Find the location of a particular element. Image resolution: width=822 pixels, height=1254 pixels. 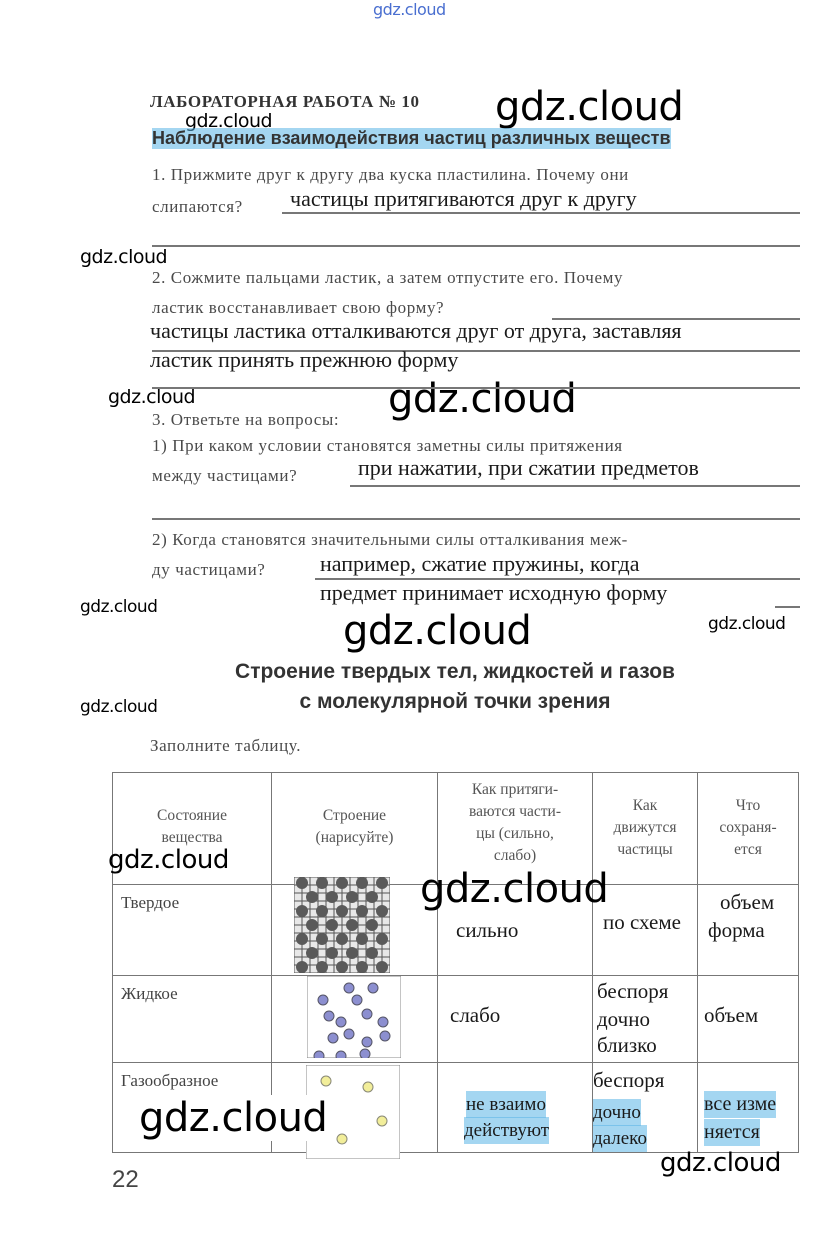

preserved-answer: няется is located at coordinates (732, 1132).